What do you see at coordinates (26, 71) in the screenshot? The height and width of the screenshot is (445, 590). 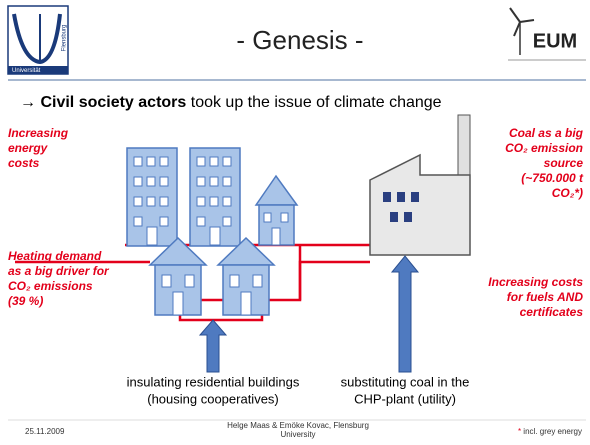 I see `logo-text: Universität` at bounding box center [26, 71].